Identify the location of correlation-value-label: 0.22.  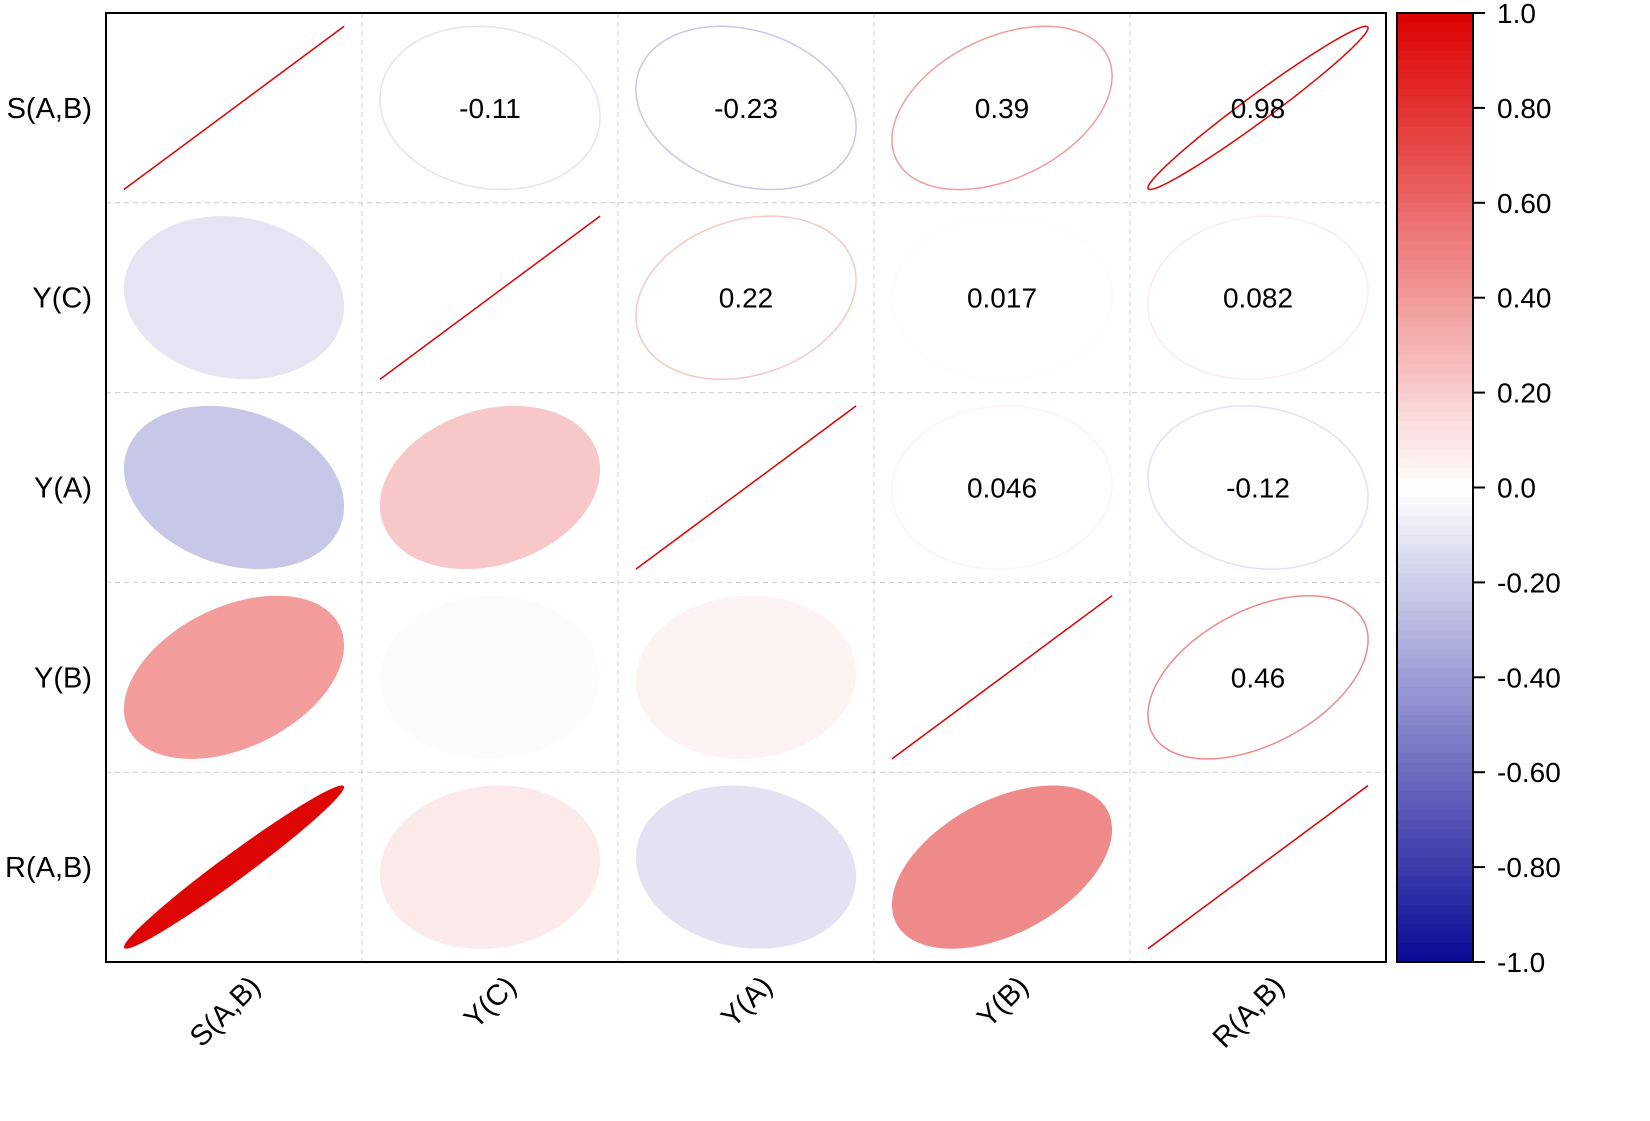
(746, 298).